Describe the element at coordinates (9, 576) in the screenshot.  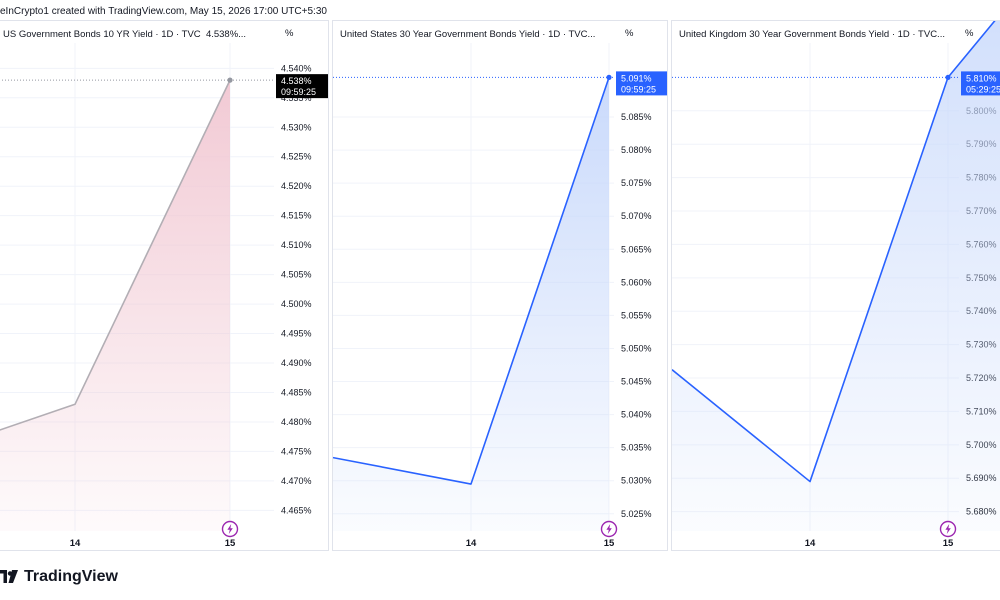
I see `tradingview-logo-icon` at that location.